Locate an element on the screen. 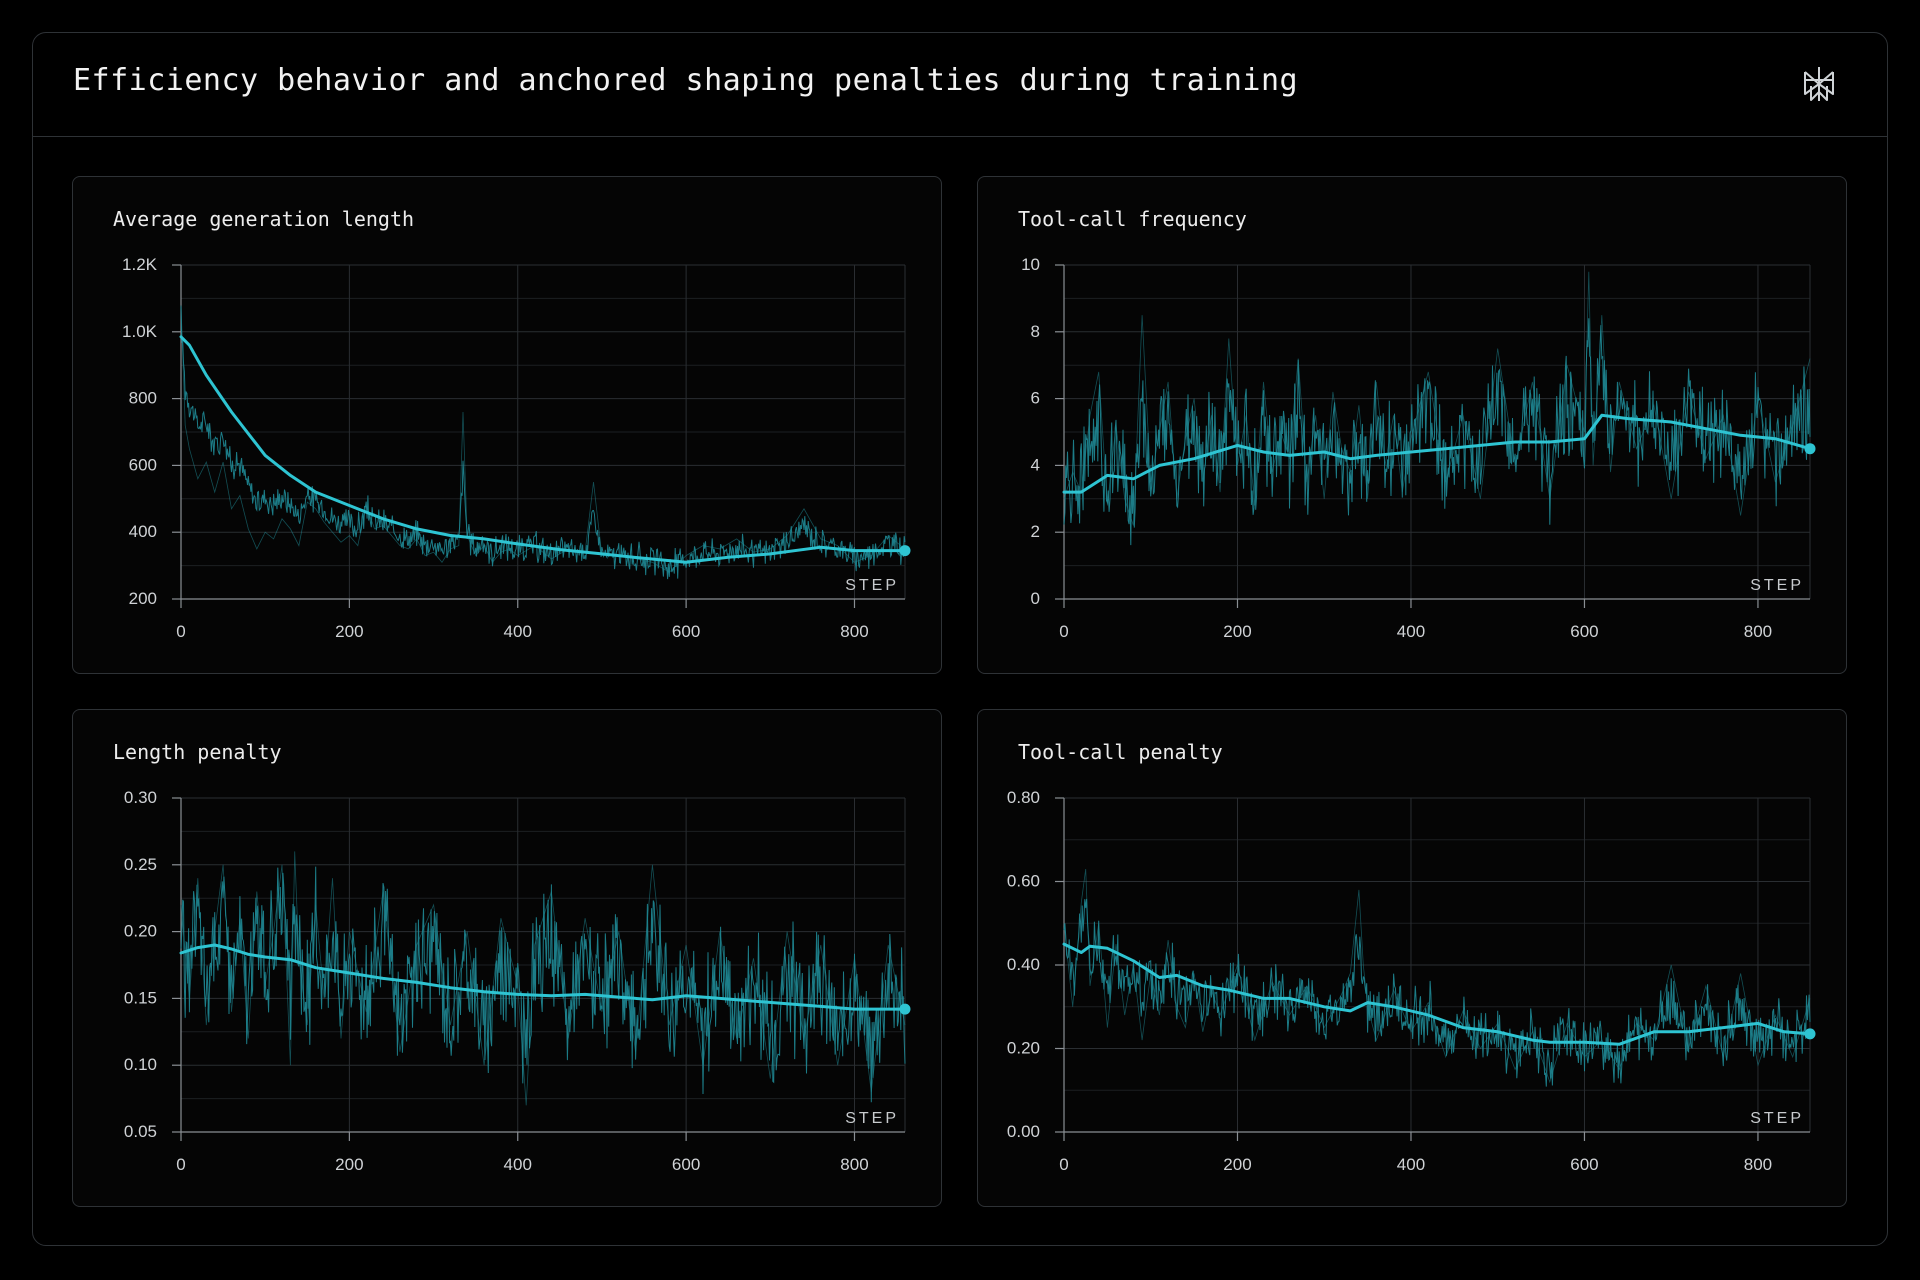  chart-svg: 200 400 600 800 1.0K 1.2K 0 200 400 600 800 STEP is located at coordinates (516, 448).